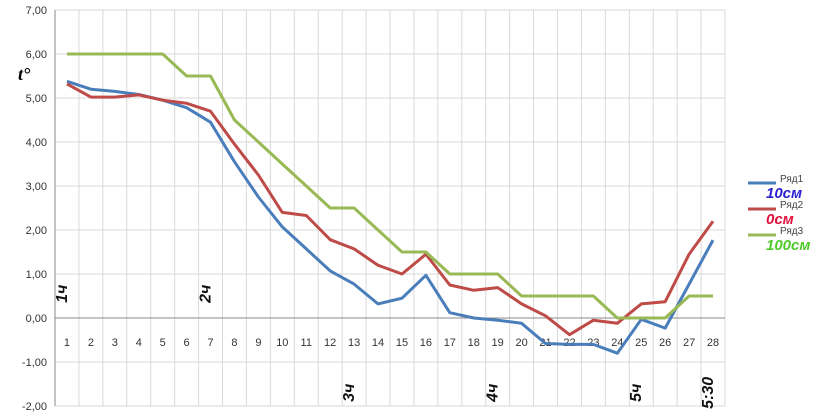  Describe the element at coordinates (354, 343) in the screenshot. I see `x-tick-label: 13` at that location.